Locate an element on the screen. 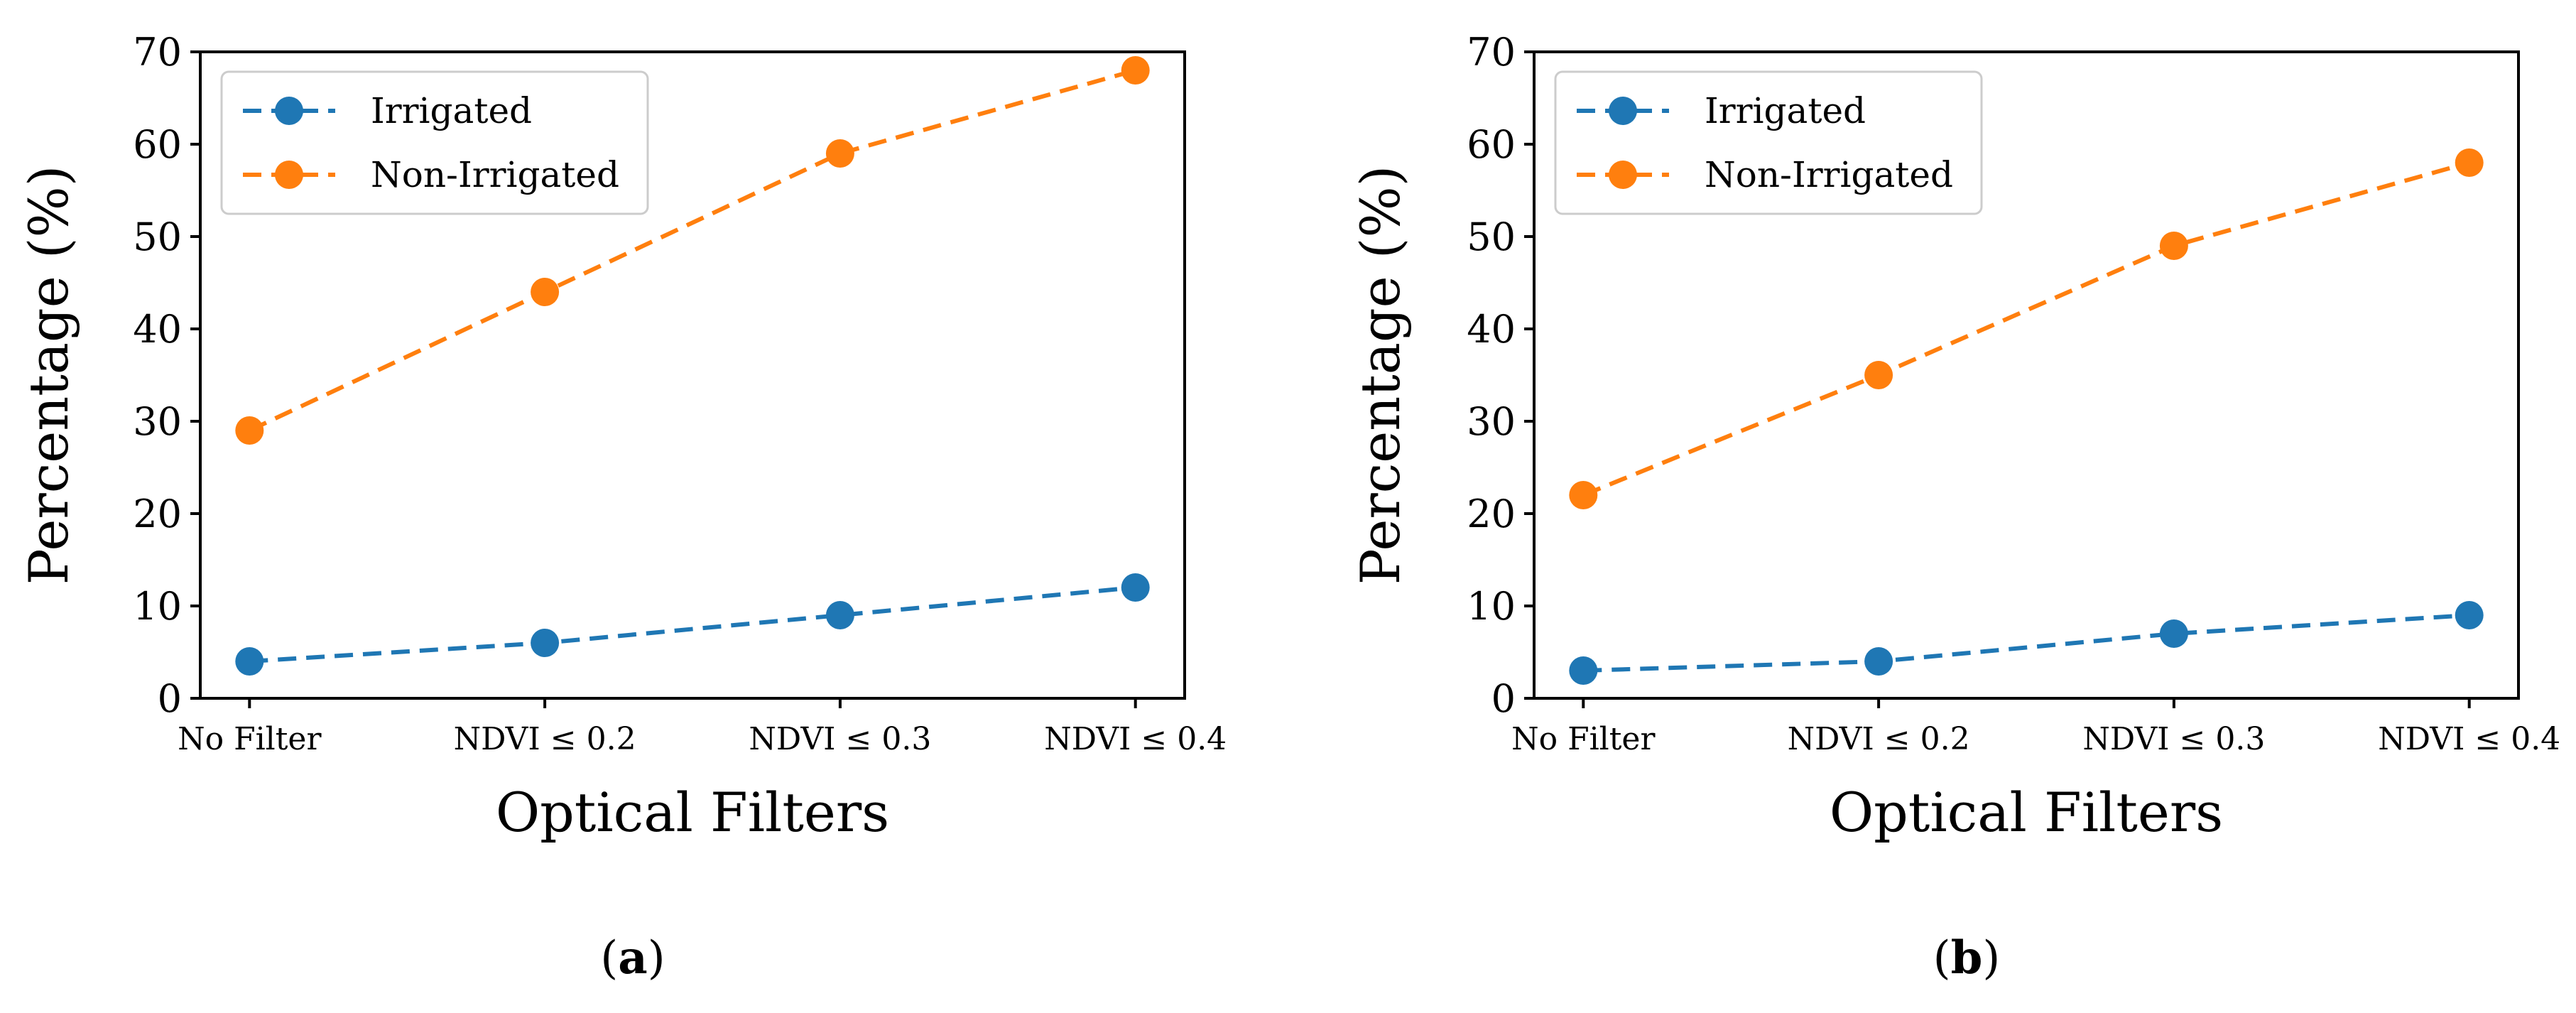 The height and width of the screenshot is (1013, 2576). panel-caption: (b) is located at coordinates (1967, 958).